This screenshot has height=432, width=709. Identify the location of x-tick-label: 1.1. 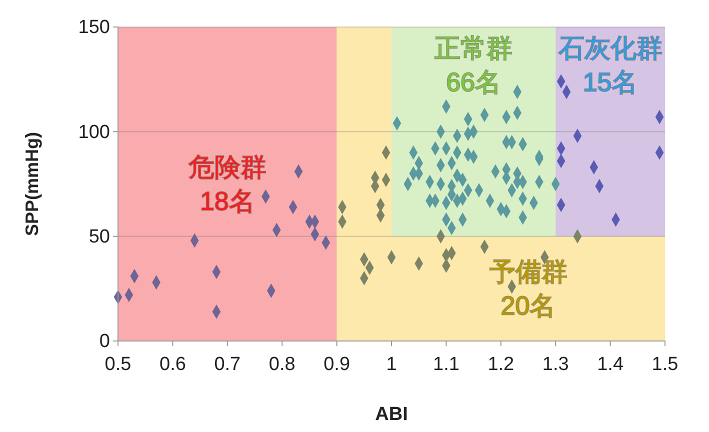
(446, 364).